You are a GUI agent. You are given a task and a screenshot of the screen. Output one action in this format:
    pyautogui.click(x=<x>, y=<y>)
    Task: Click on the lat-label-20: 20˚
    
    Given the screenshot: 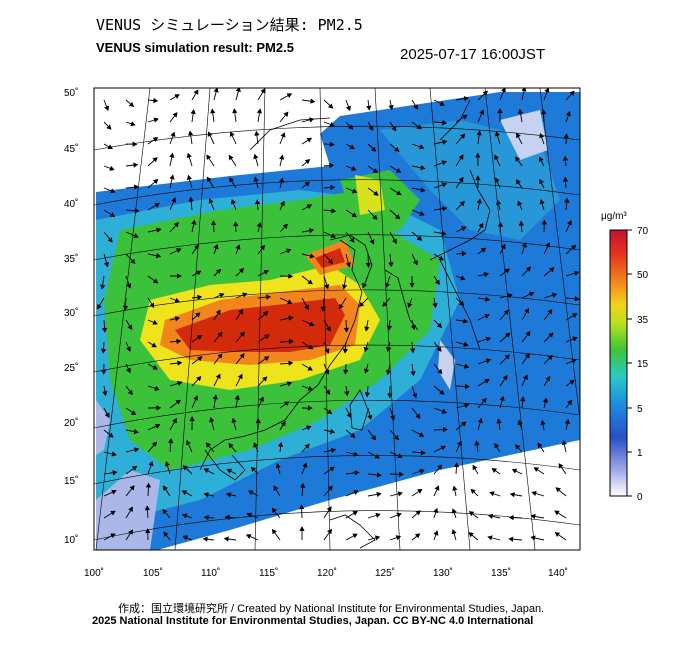 What is the action you would take?
    pyautogui.click(x=71, y=423)
    